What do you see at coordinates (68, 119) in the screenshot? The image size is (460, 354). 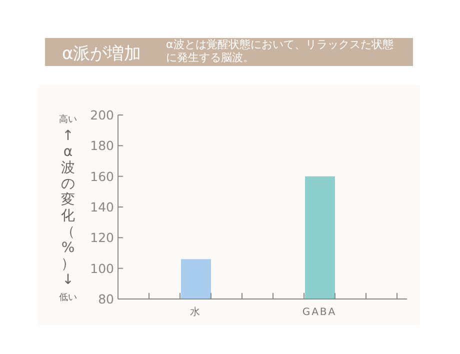 I see `text: 高い` at bounding box center [68, 119].